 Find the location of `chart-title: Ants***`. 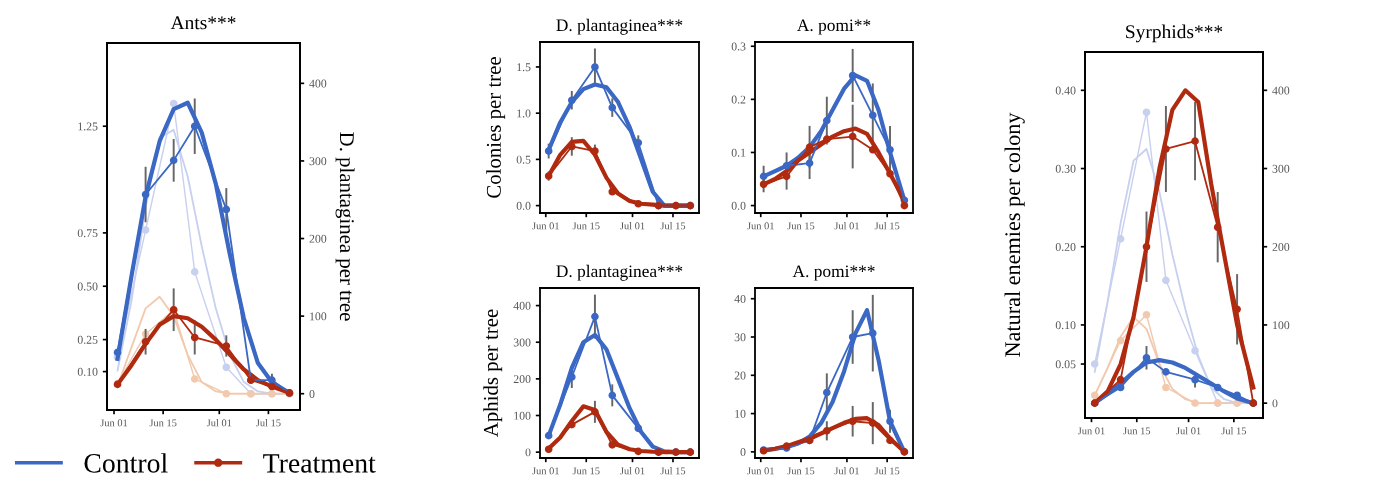

chart-title: Ants*** is located at coordinates (203, 23).